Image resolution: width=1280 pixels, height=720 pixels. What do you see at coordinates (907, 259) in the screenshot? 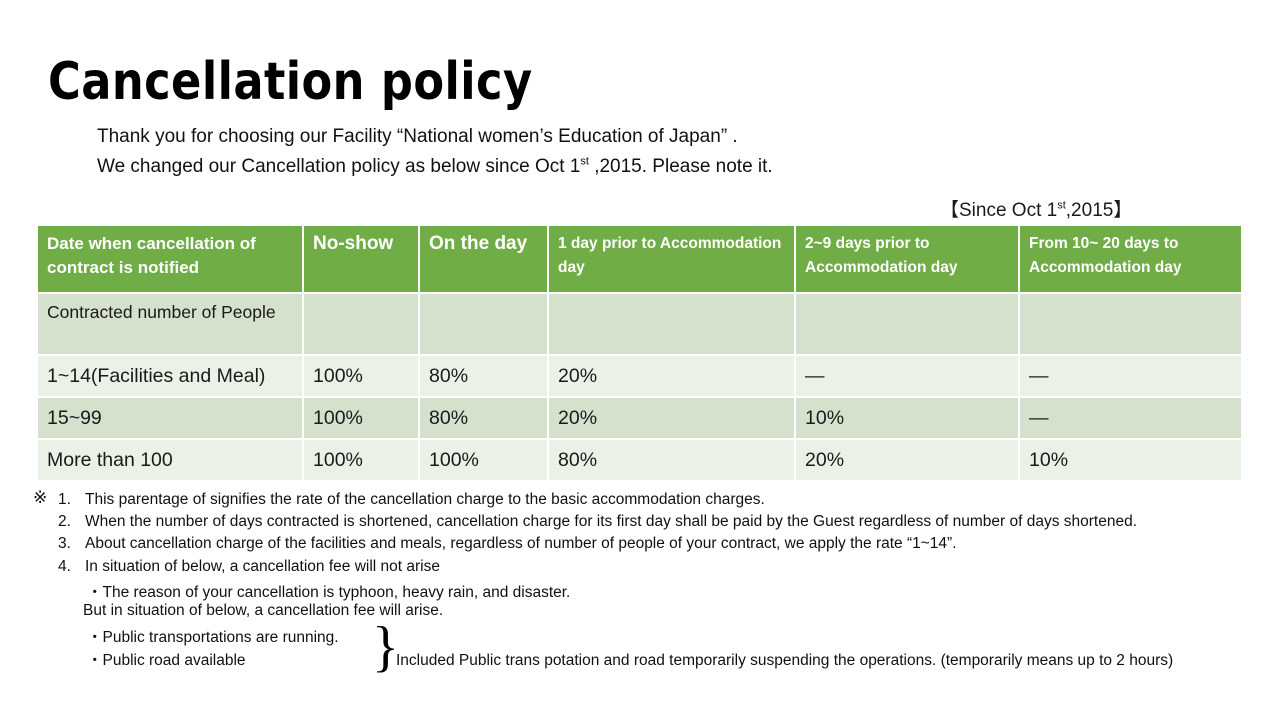
I see `header-2-9-days-prior: 2~9 days prior to Accommodation day` at bounding box center [907, 259].